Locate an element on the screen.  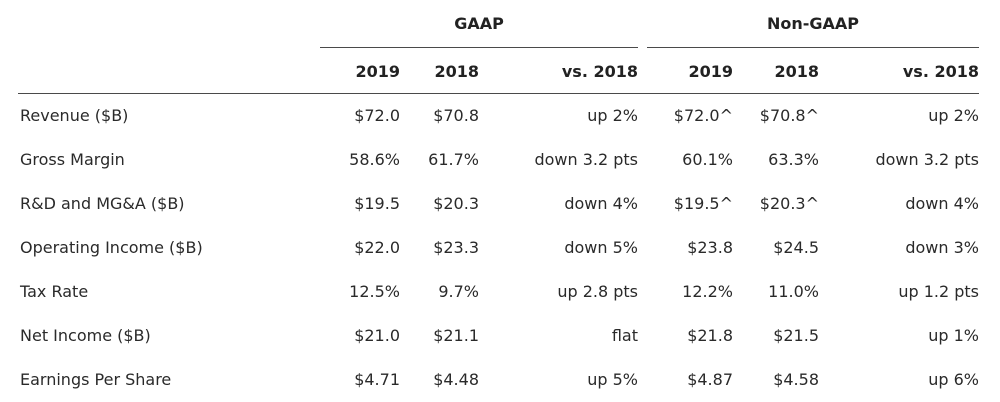
gaap-change-value: up 5% is located at coordinates (612, 379).